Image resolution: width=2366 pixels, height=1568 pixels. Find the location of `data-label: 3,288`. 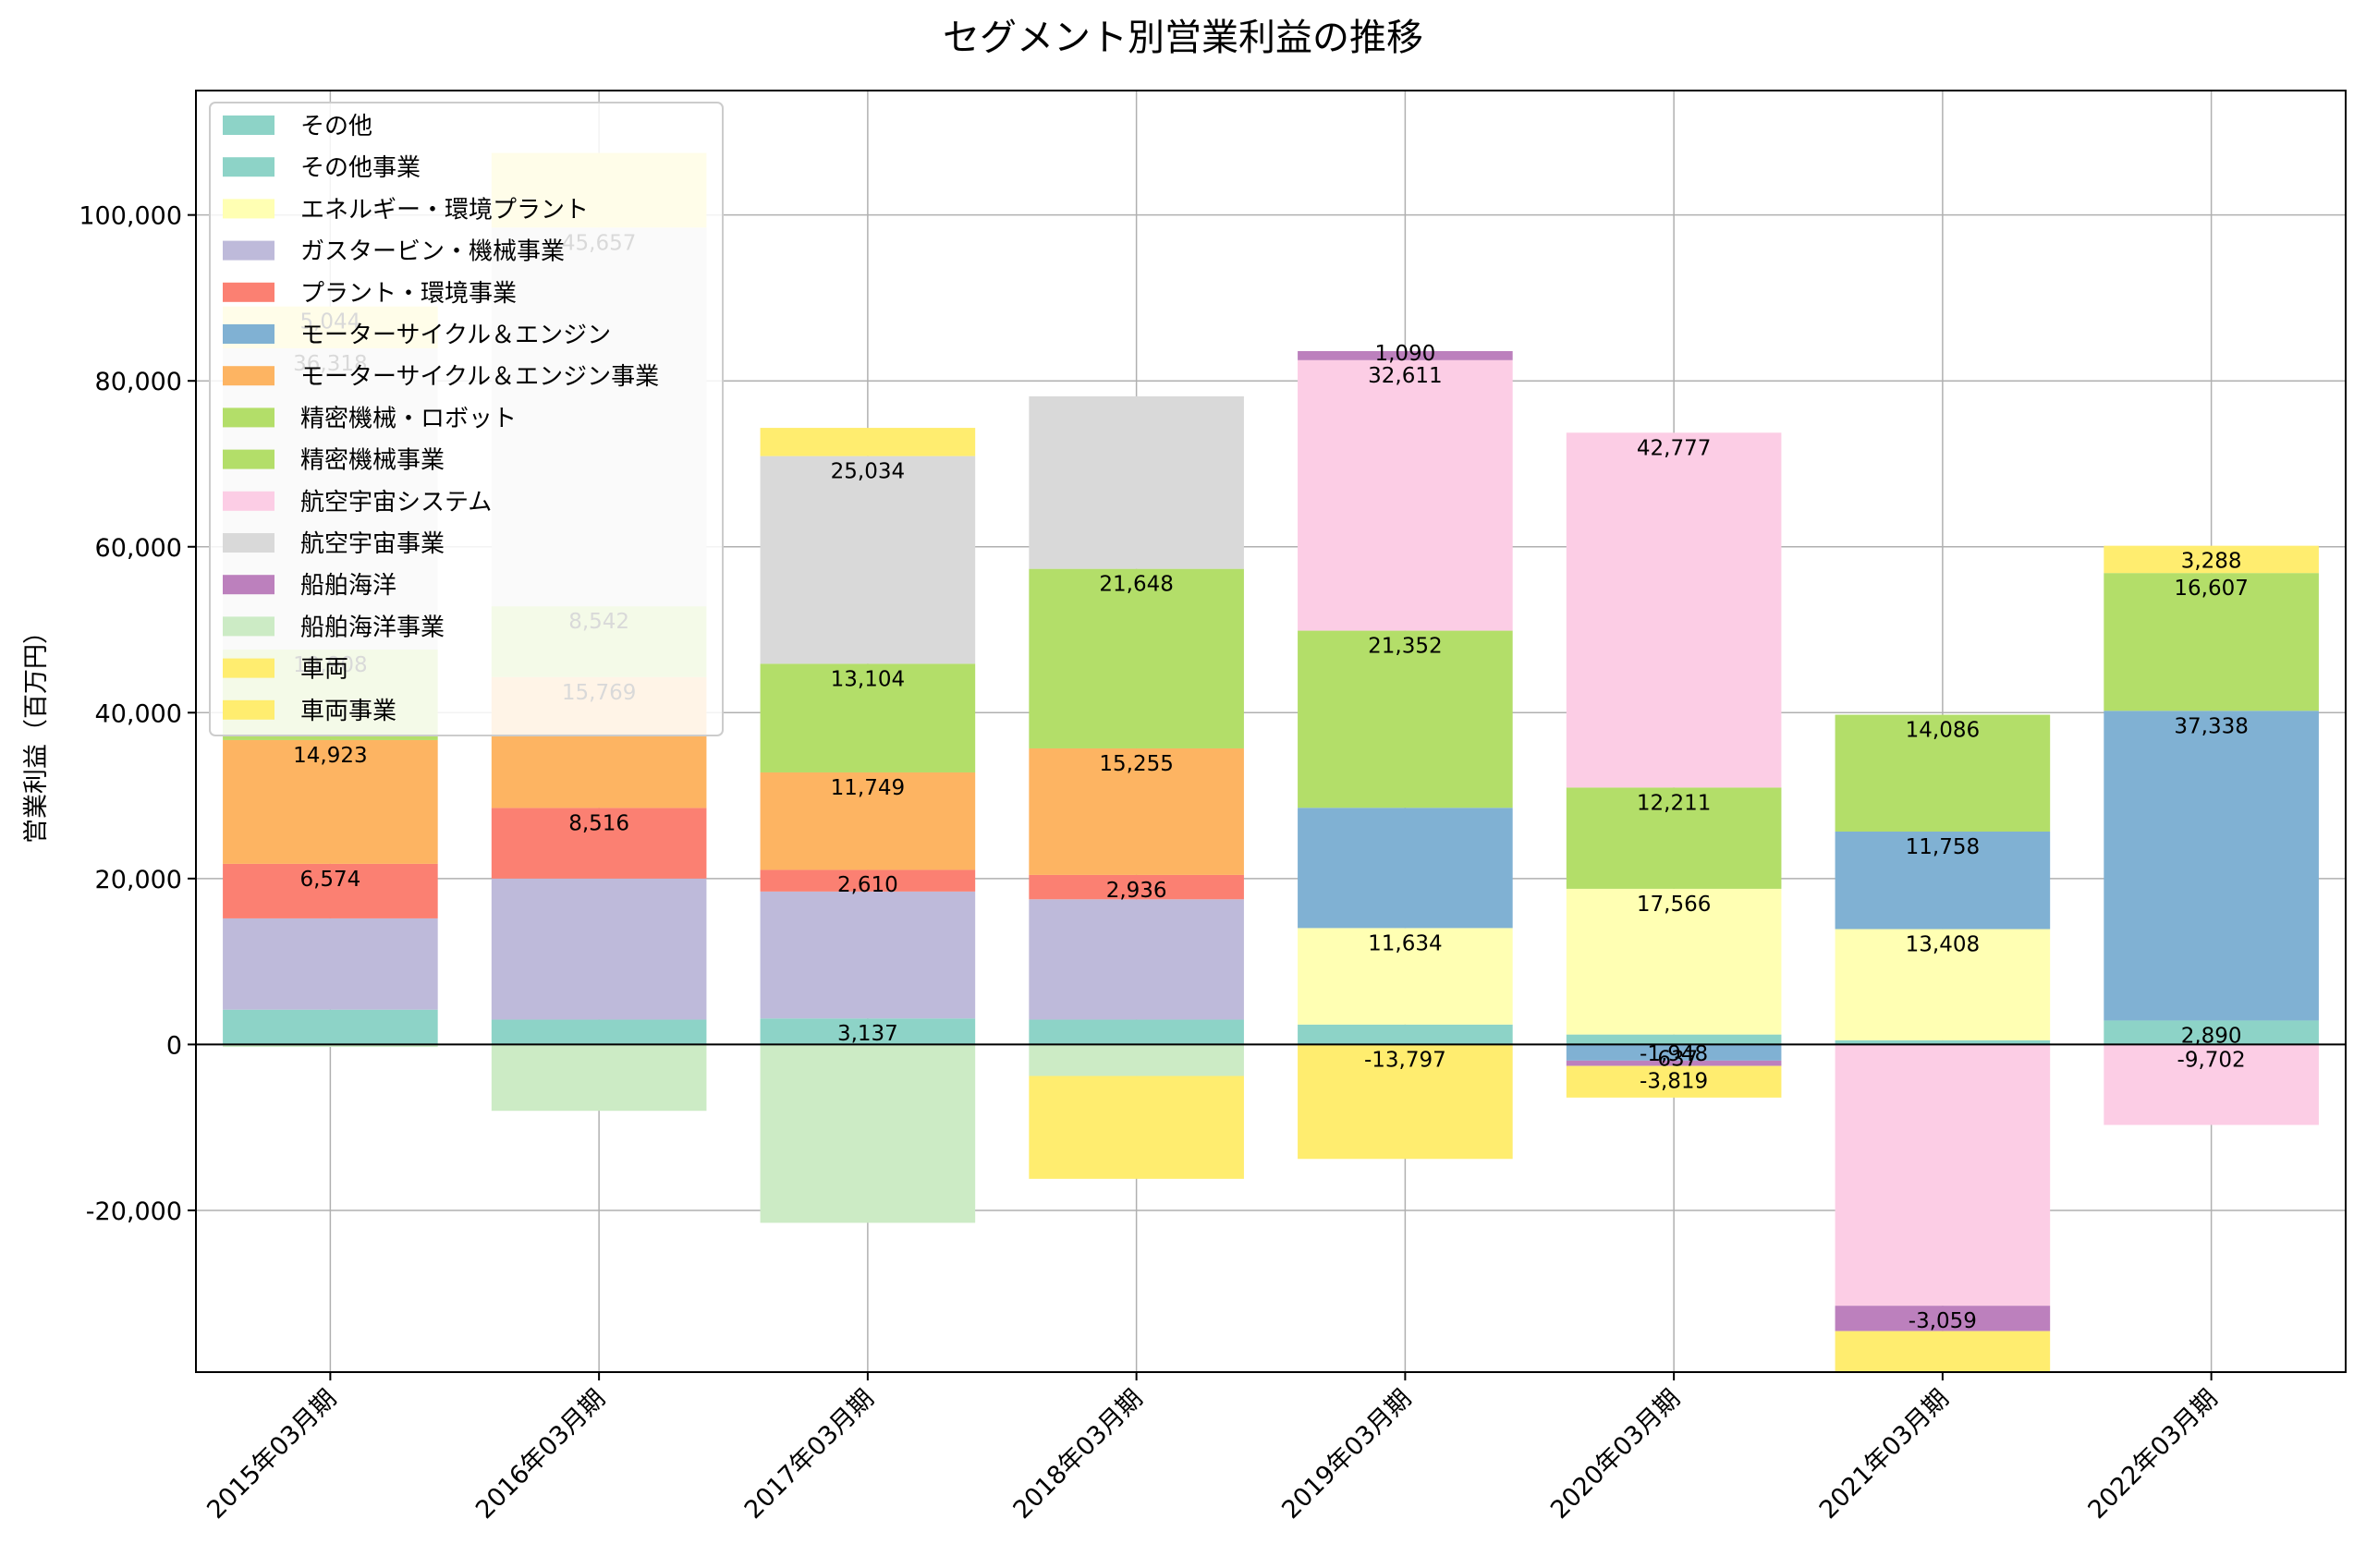

data-label: 3,288 is located at coordinates (2211, 562).